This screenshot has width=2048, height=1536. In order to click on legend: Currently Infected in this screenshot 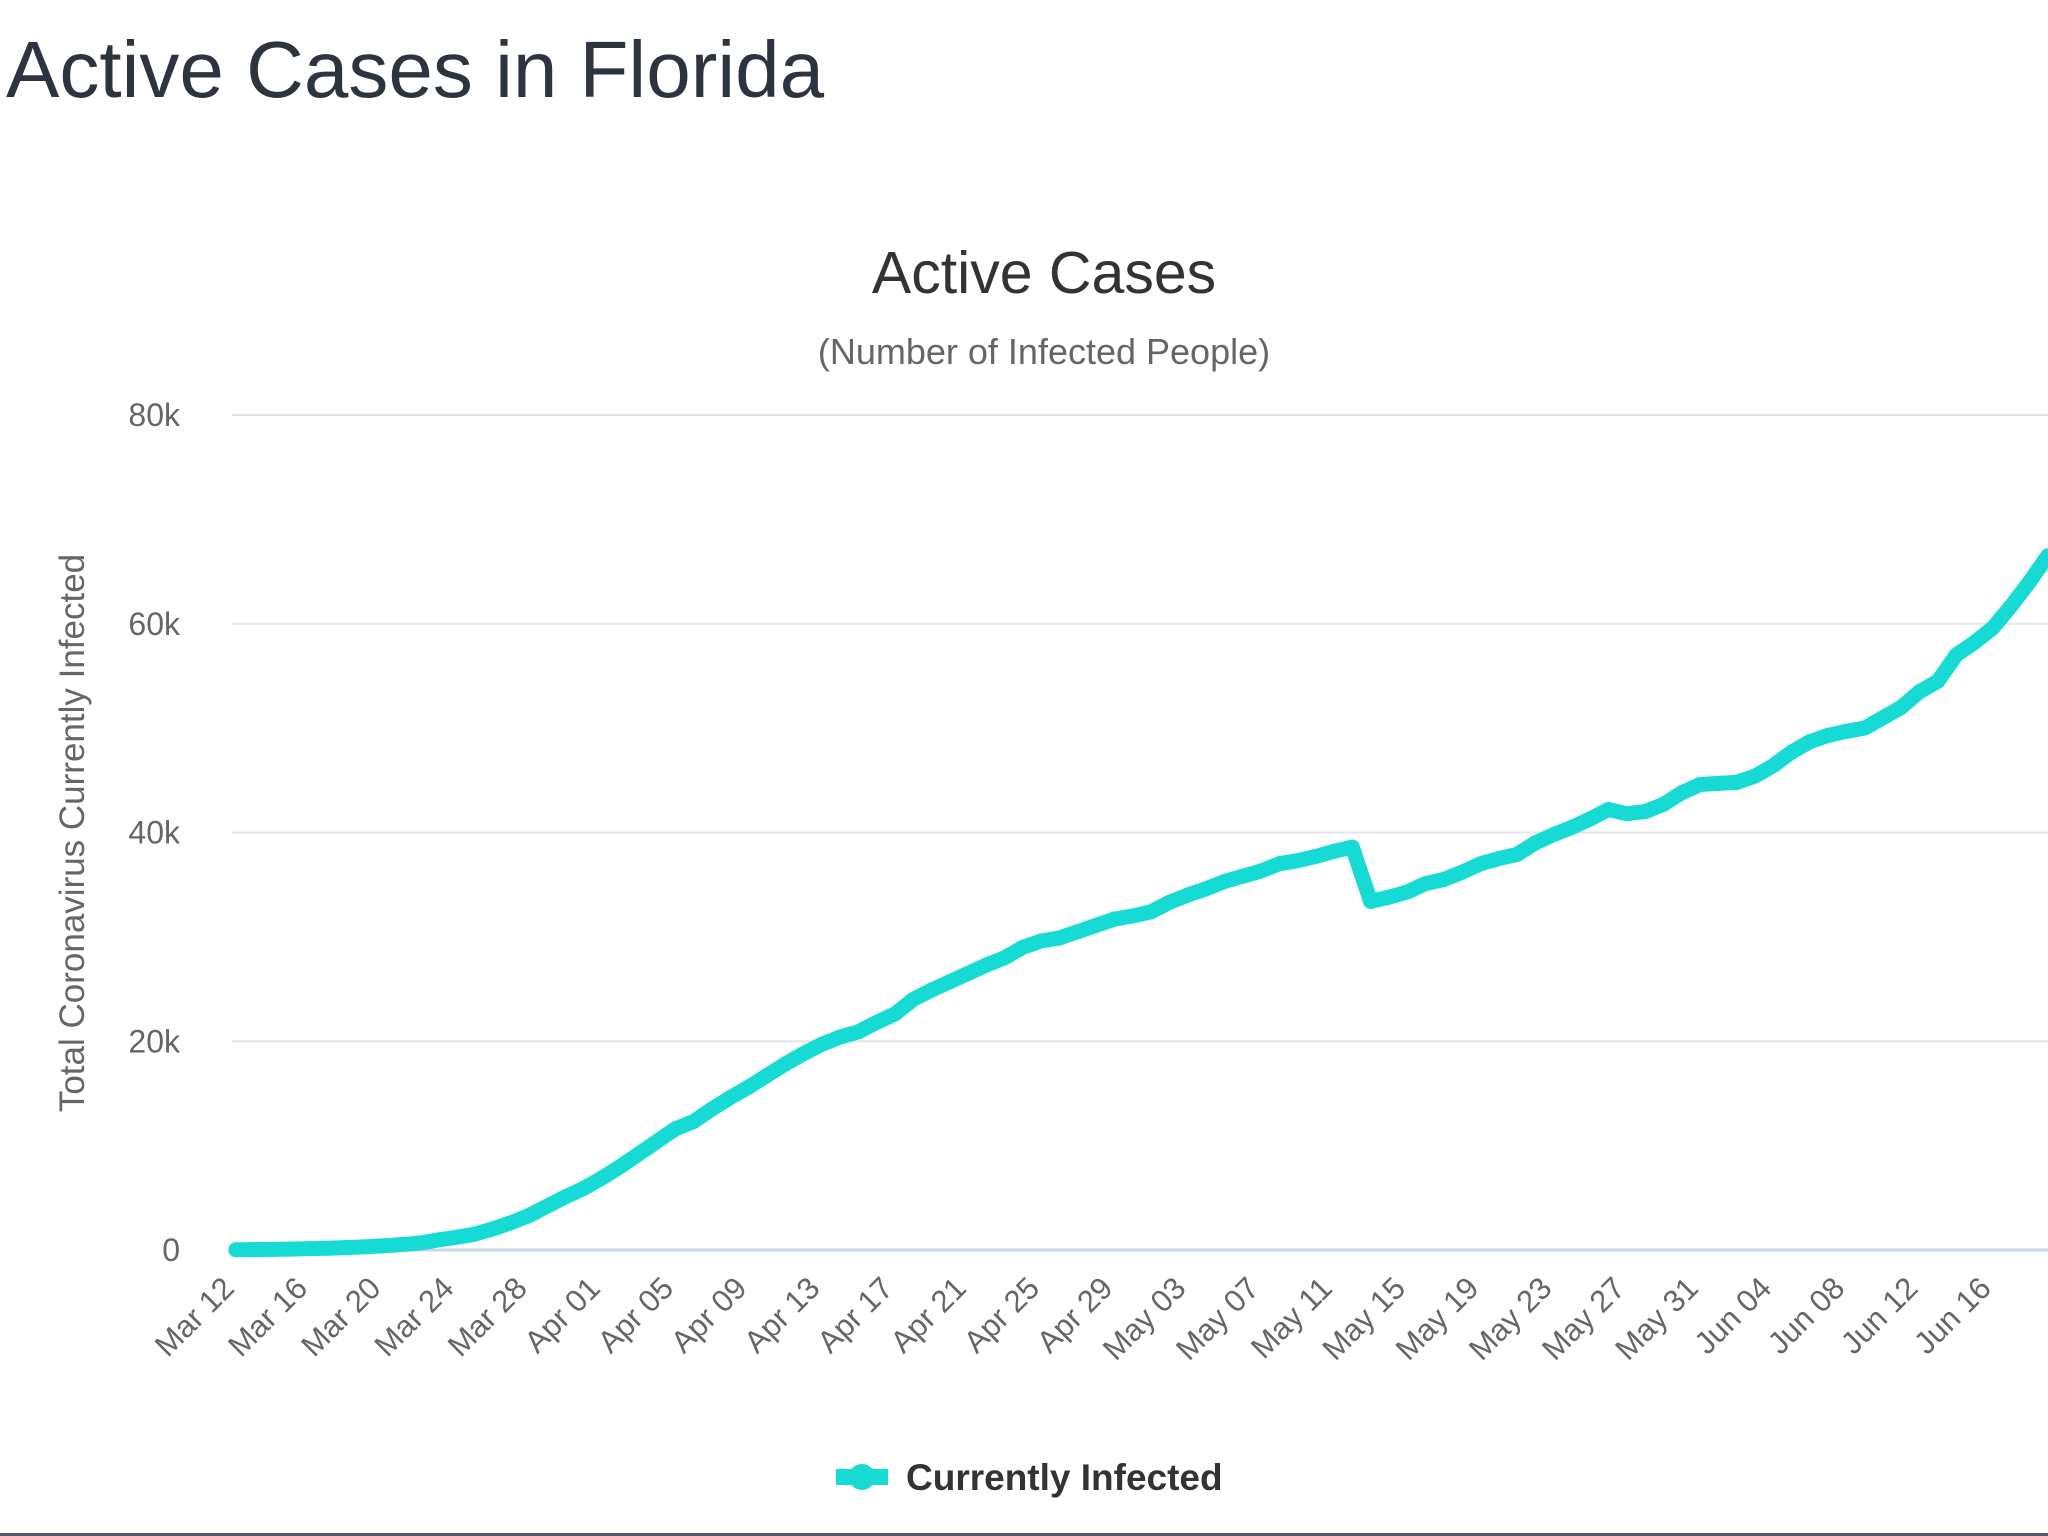, I will do `click(1029, 1477)`.